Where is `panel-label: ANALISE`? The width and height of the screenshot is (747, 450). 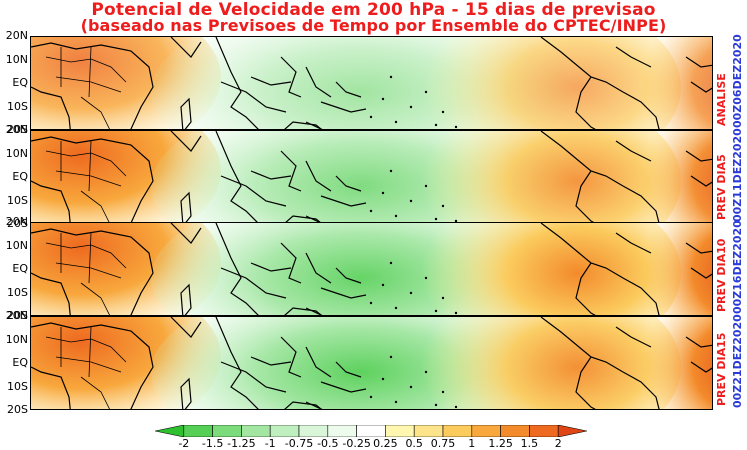
panel-label: ANALISE is located at coordinates (721, 99).